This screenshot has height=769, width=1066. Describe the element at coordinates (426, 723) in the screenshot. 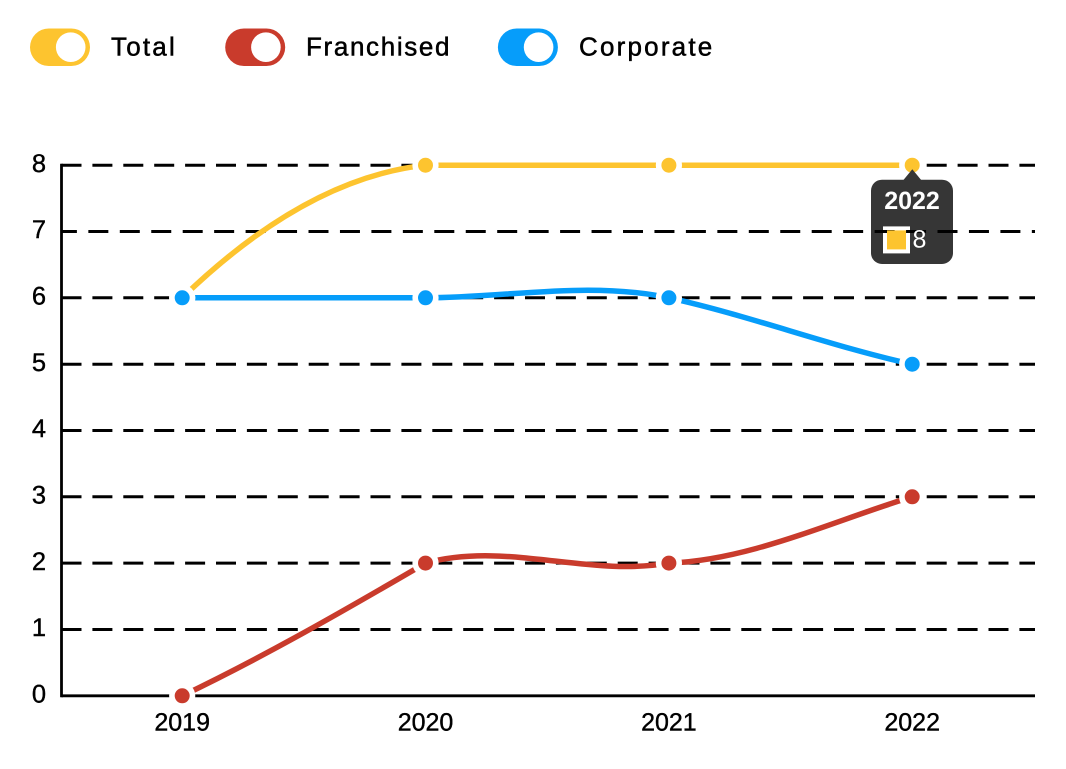

I see `svg-text: 2020` at that location.